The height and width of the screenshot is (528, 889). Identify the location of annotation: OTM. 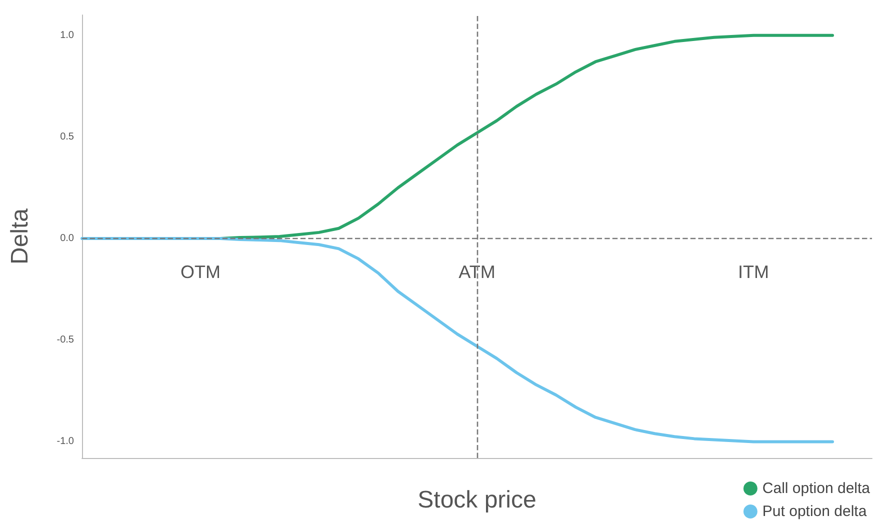
(200, 272).